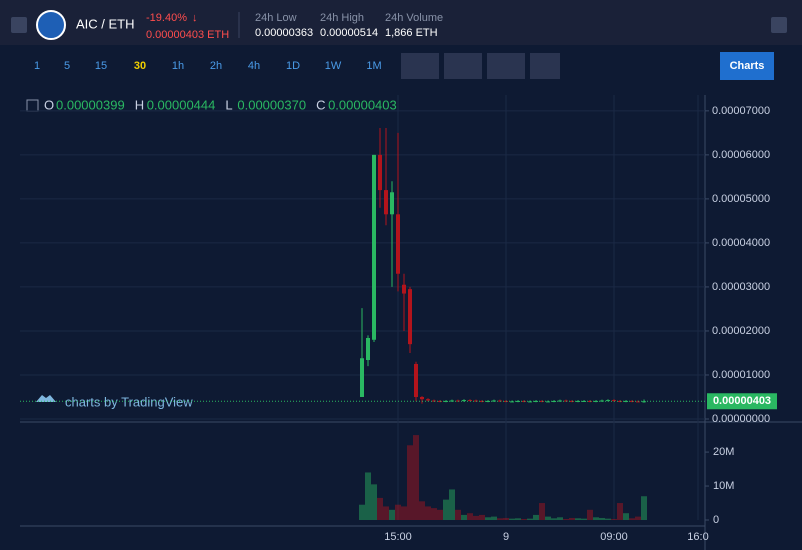  I want to click on x-tick-label: 15:00, so click(398, 537).